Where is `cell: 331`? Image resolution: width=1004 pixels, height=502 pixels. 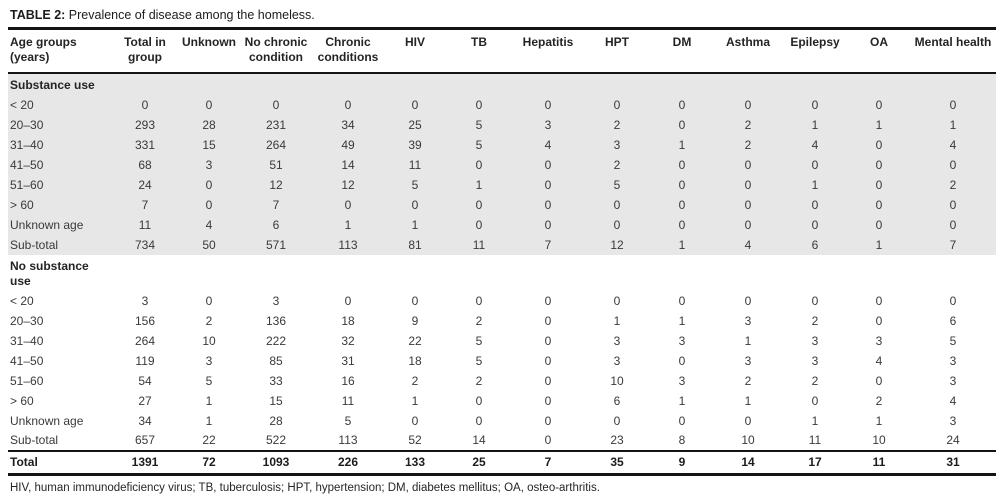 cell: 331 is located at coordinates (145, 145).